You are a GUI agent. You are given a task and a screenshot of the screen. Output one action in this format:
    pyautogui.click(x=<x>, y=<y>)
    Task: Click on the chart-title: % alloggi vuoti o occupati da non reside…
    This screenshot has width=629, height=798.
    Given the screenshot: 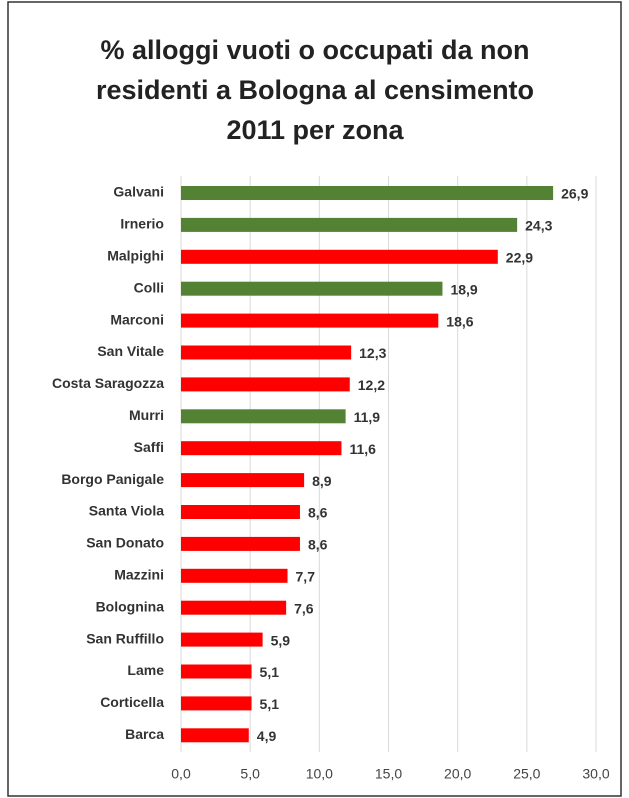 What is the action you would take?
    pyautogui.click(x=315, y=90)
    